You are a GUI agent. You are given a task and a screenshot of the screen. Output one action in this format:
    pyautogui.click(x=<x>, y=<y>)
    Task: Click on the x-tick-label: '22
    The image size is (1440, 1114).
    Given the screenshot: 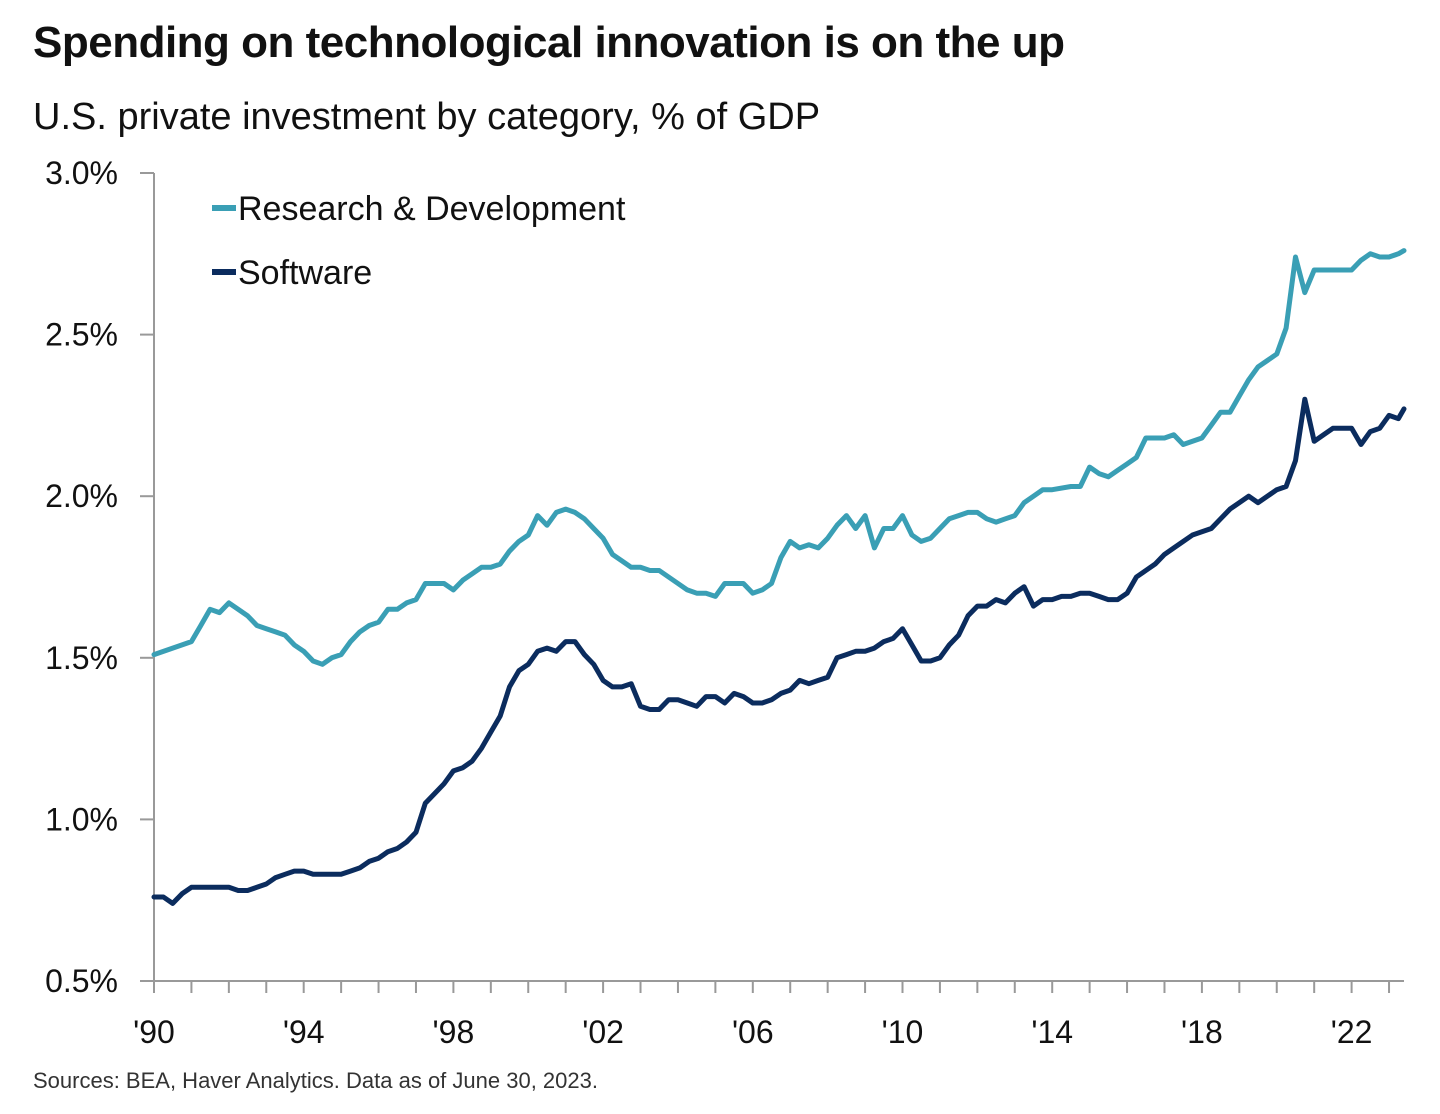 What is the action you would take?
    pyautogui.click(x=1352, y=1032)
    